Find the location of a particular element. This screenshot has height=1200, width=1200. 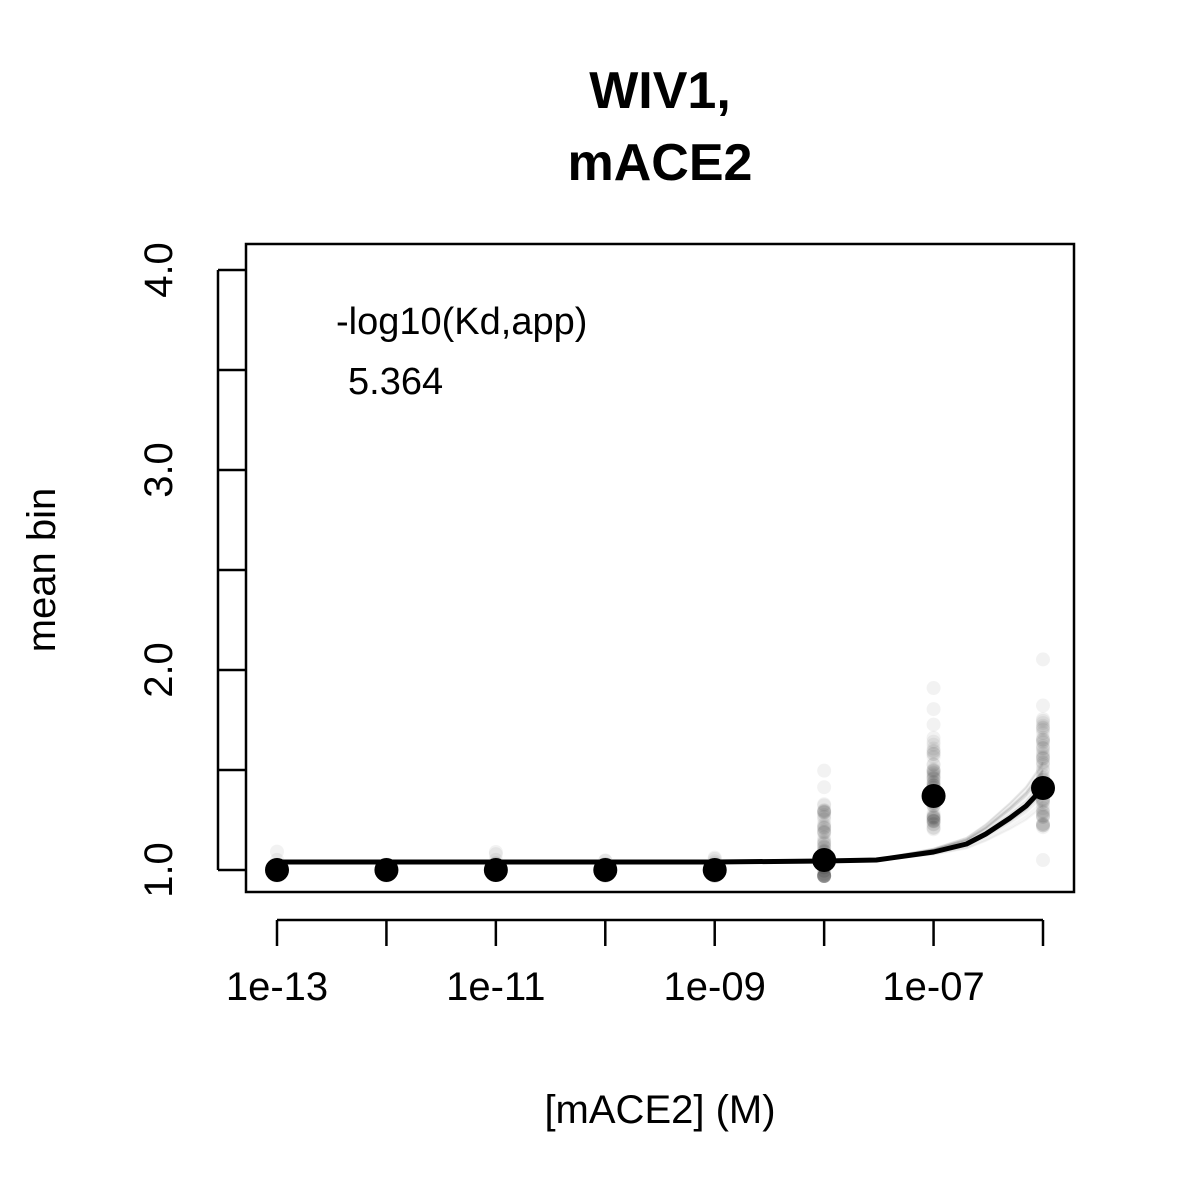

y-tick-label: 1.0 is located at coordinates (159, 870).